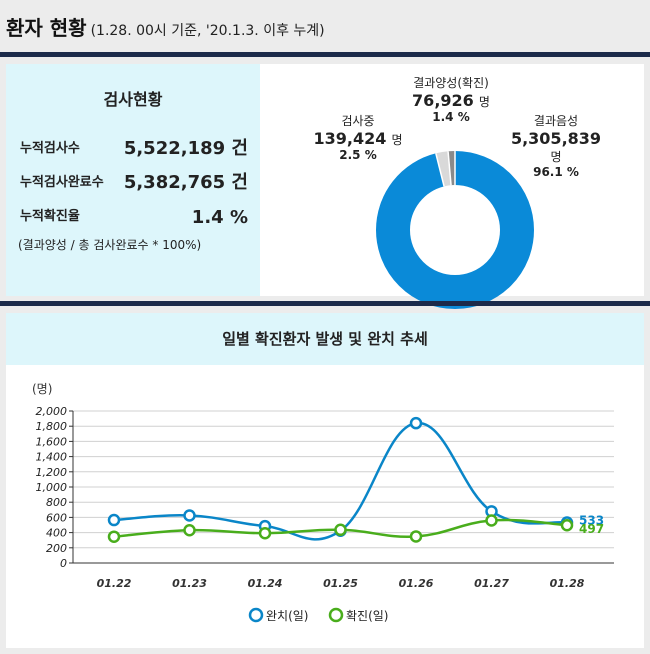 The image size is (650, 654). Describe the element at coordinates (556, 121) in the screenshot. I see `donut-label-title: 결과음성` at that location.